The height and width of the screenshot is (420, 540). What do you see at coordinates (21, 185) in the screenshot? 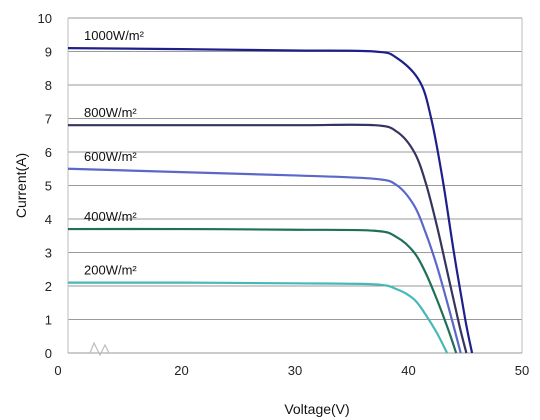
I see `y-axis-title: Current(A)` at bounding box center [21, 185].